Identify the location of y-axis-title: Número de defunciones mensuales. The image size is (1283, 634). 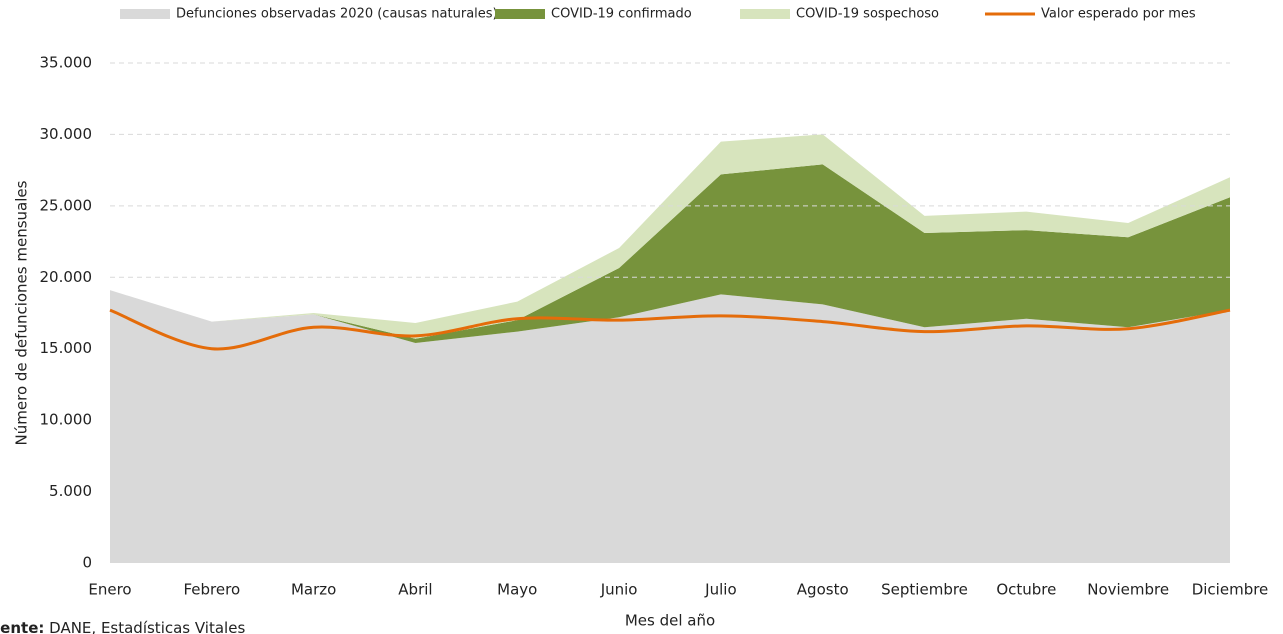
(22, 312).